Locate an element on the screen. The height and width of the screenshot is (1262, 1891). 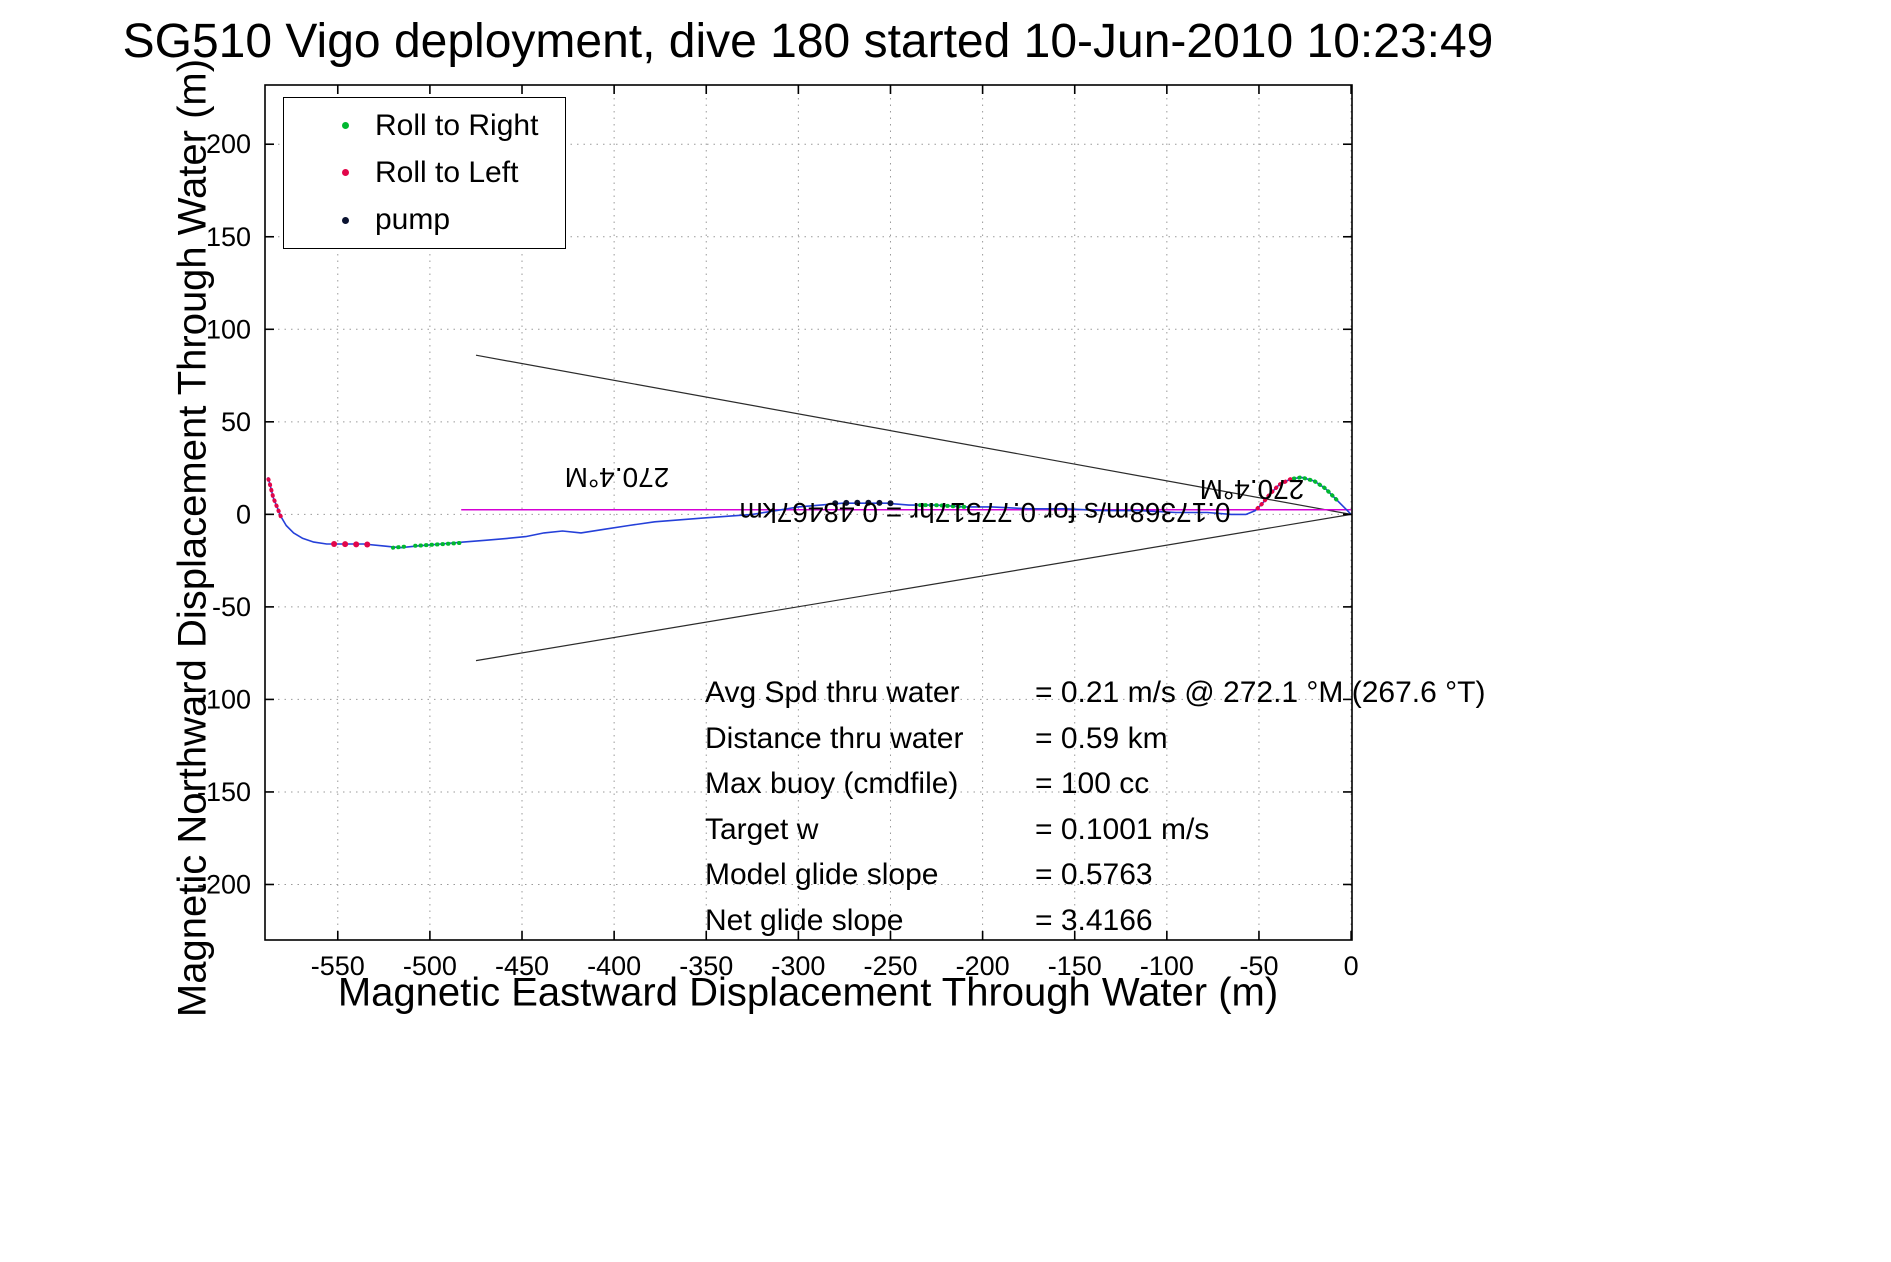
legend: Roll to Right Roll to Left pump is located at coordinates (424, 173).